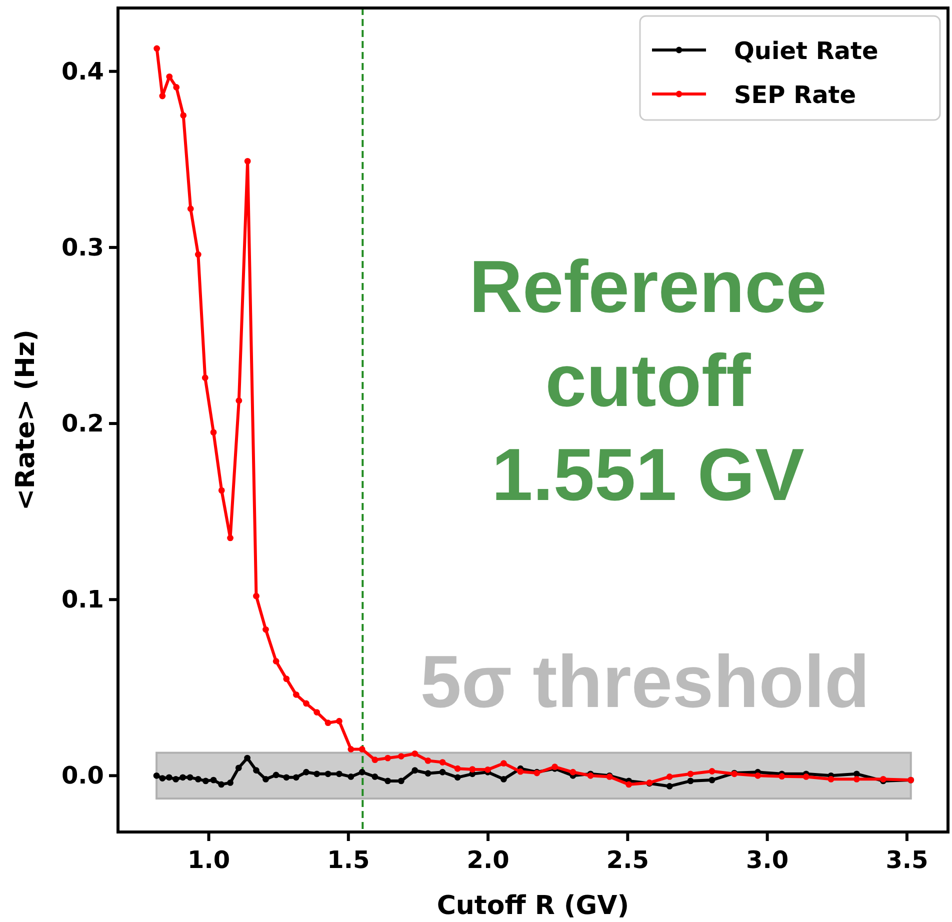  What do you see at coordinates (795, 95) in the screenshot?
I see `legend-label: SEP Rate` at bounding box center [795, 95].